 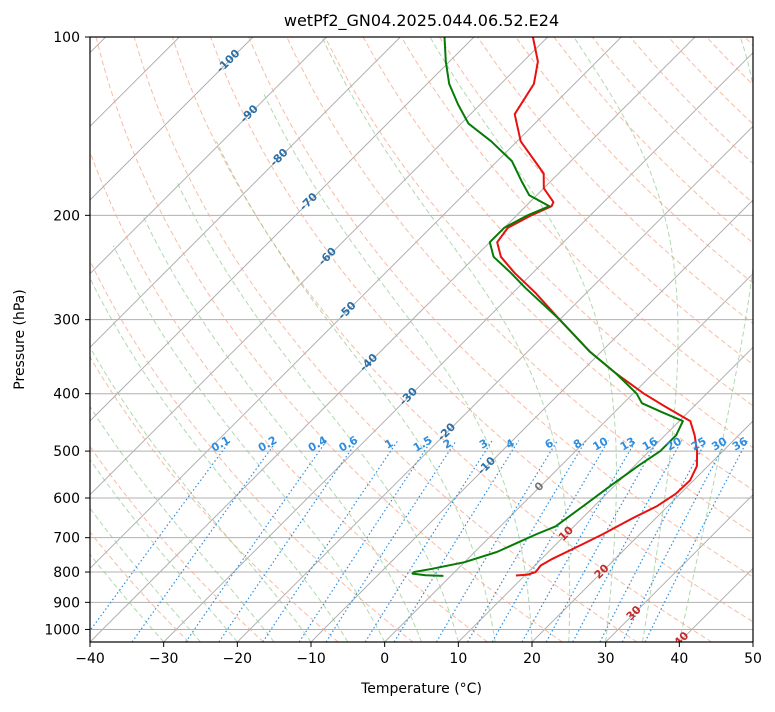 What do you see at coordinates (66, 573) in the screenshot?
I see `y-tick-label: 800` at bounding box center [66, 573].